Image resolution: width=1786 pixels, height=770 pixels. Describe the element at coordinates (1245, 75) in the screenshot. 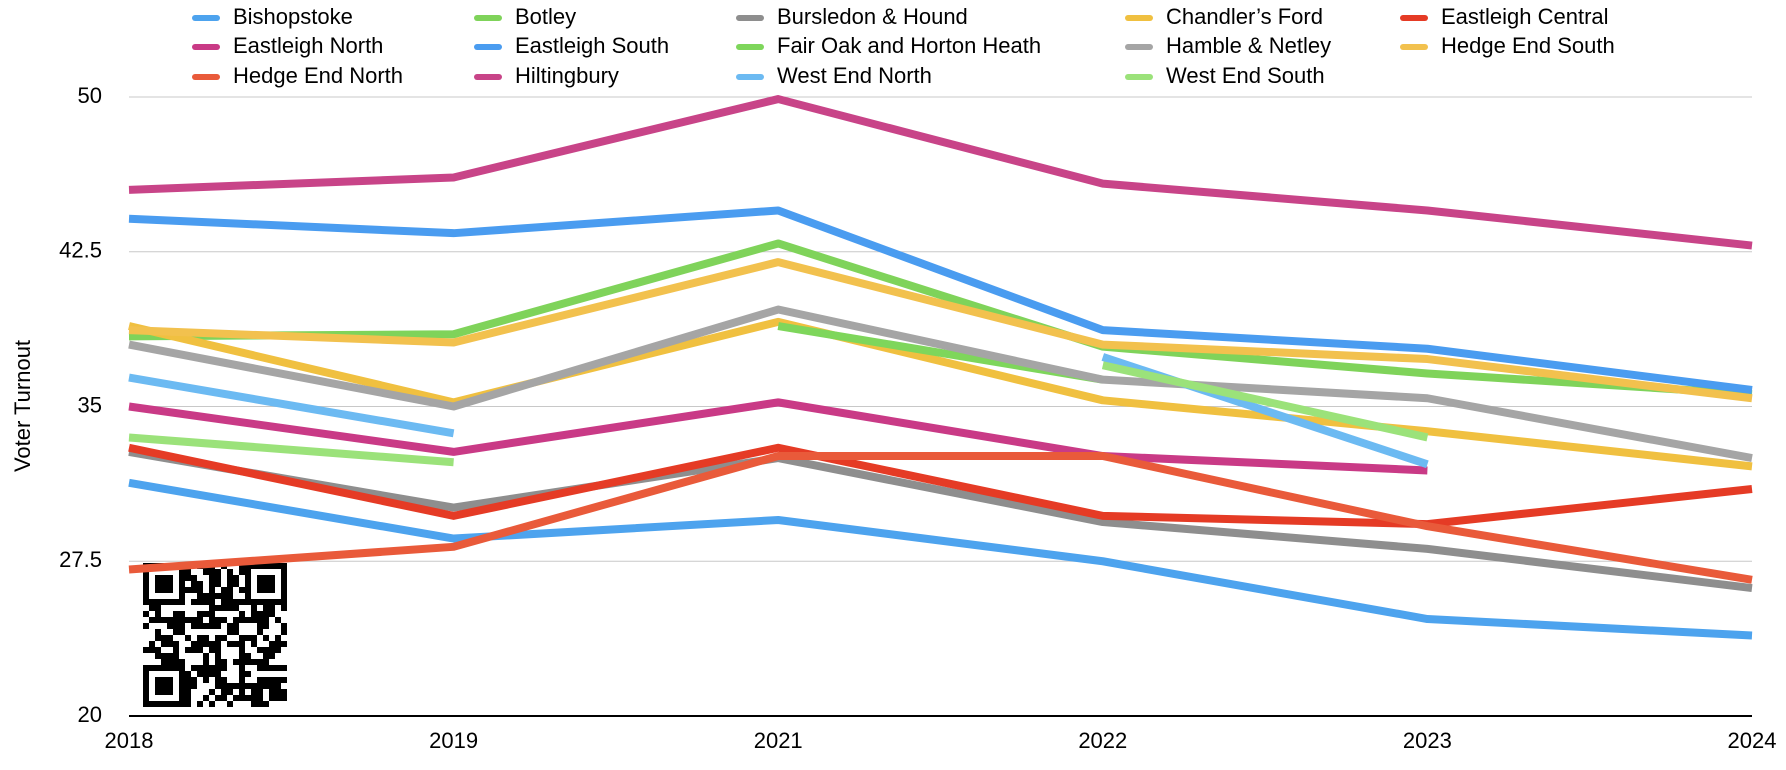

I see `legend-label: West End South` at that location.